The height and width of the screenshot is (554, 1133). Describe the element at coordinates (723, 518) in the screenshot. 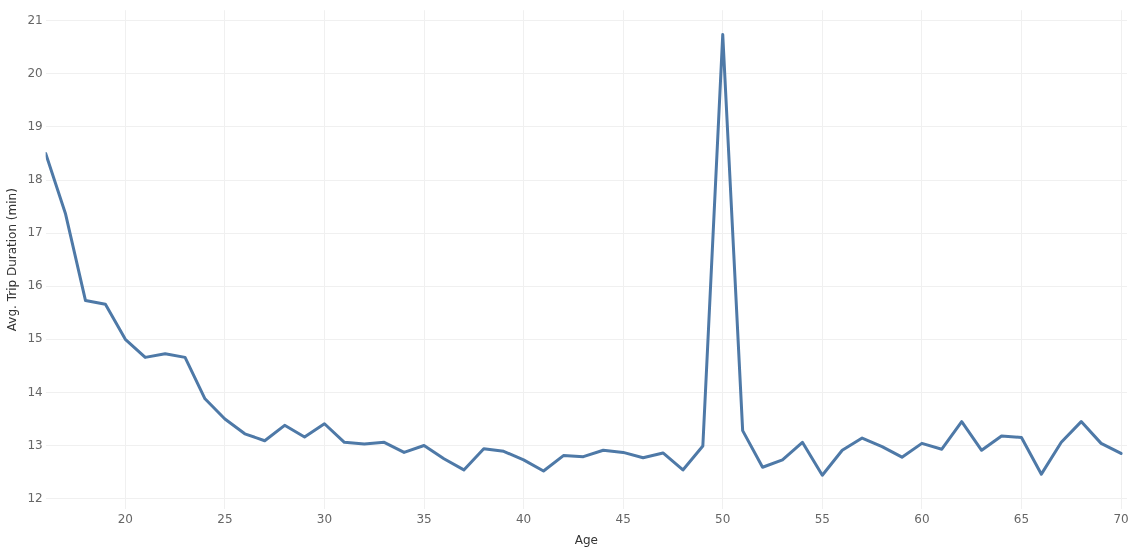

I see `x-tick-label: 50` at that location.